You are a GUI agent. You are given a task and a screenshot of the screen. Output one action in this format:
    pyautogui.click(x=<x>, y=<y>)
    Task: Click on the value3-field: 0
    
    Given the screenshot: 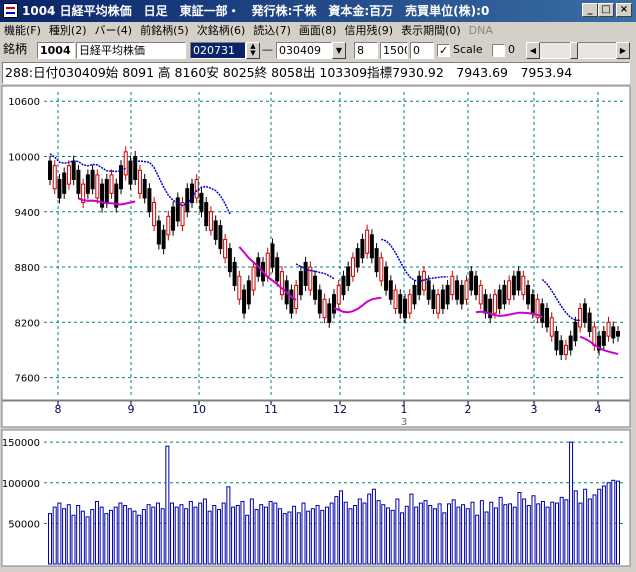 What is the action you would take?
    pyautogui.click(x=422, y=50)
    